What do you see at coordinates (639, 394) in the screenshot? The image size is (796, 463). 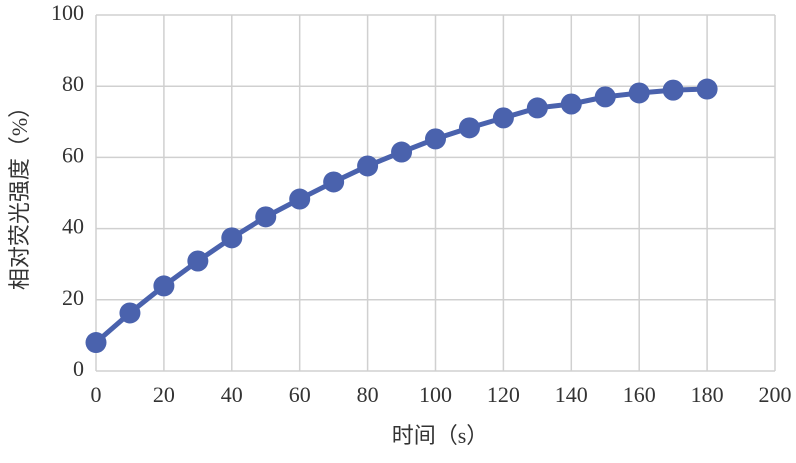 I see `x-tick-label: 160` at bounding box center [639, 394].